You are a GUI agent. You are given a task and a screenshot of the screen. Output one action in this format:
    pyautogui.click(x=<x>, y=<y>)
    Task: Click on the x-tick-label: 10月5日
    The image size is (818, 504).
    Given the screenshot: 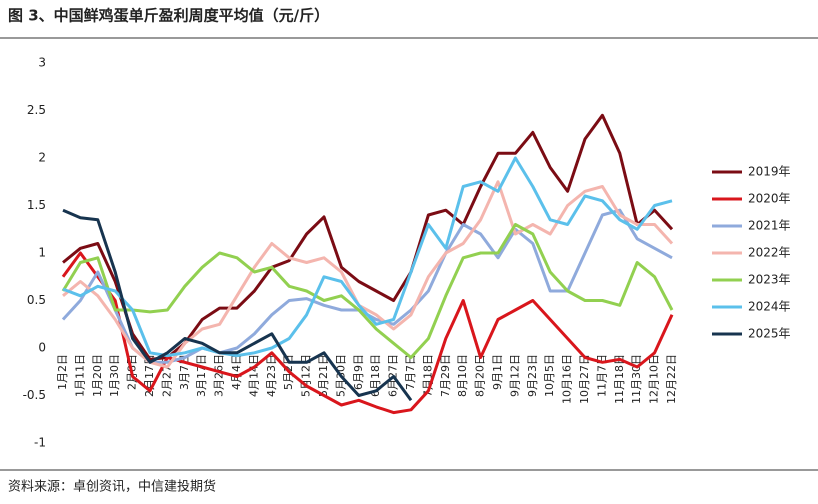 What is the action you would take?
    pyautogui.click(x=549, y=375)
    